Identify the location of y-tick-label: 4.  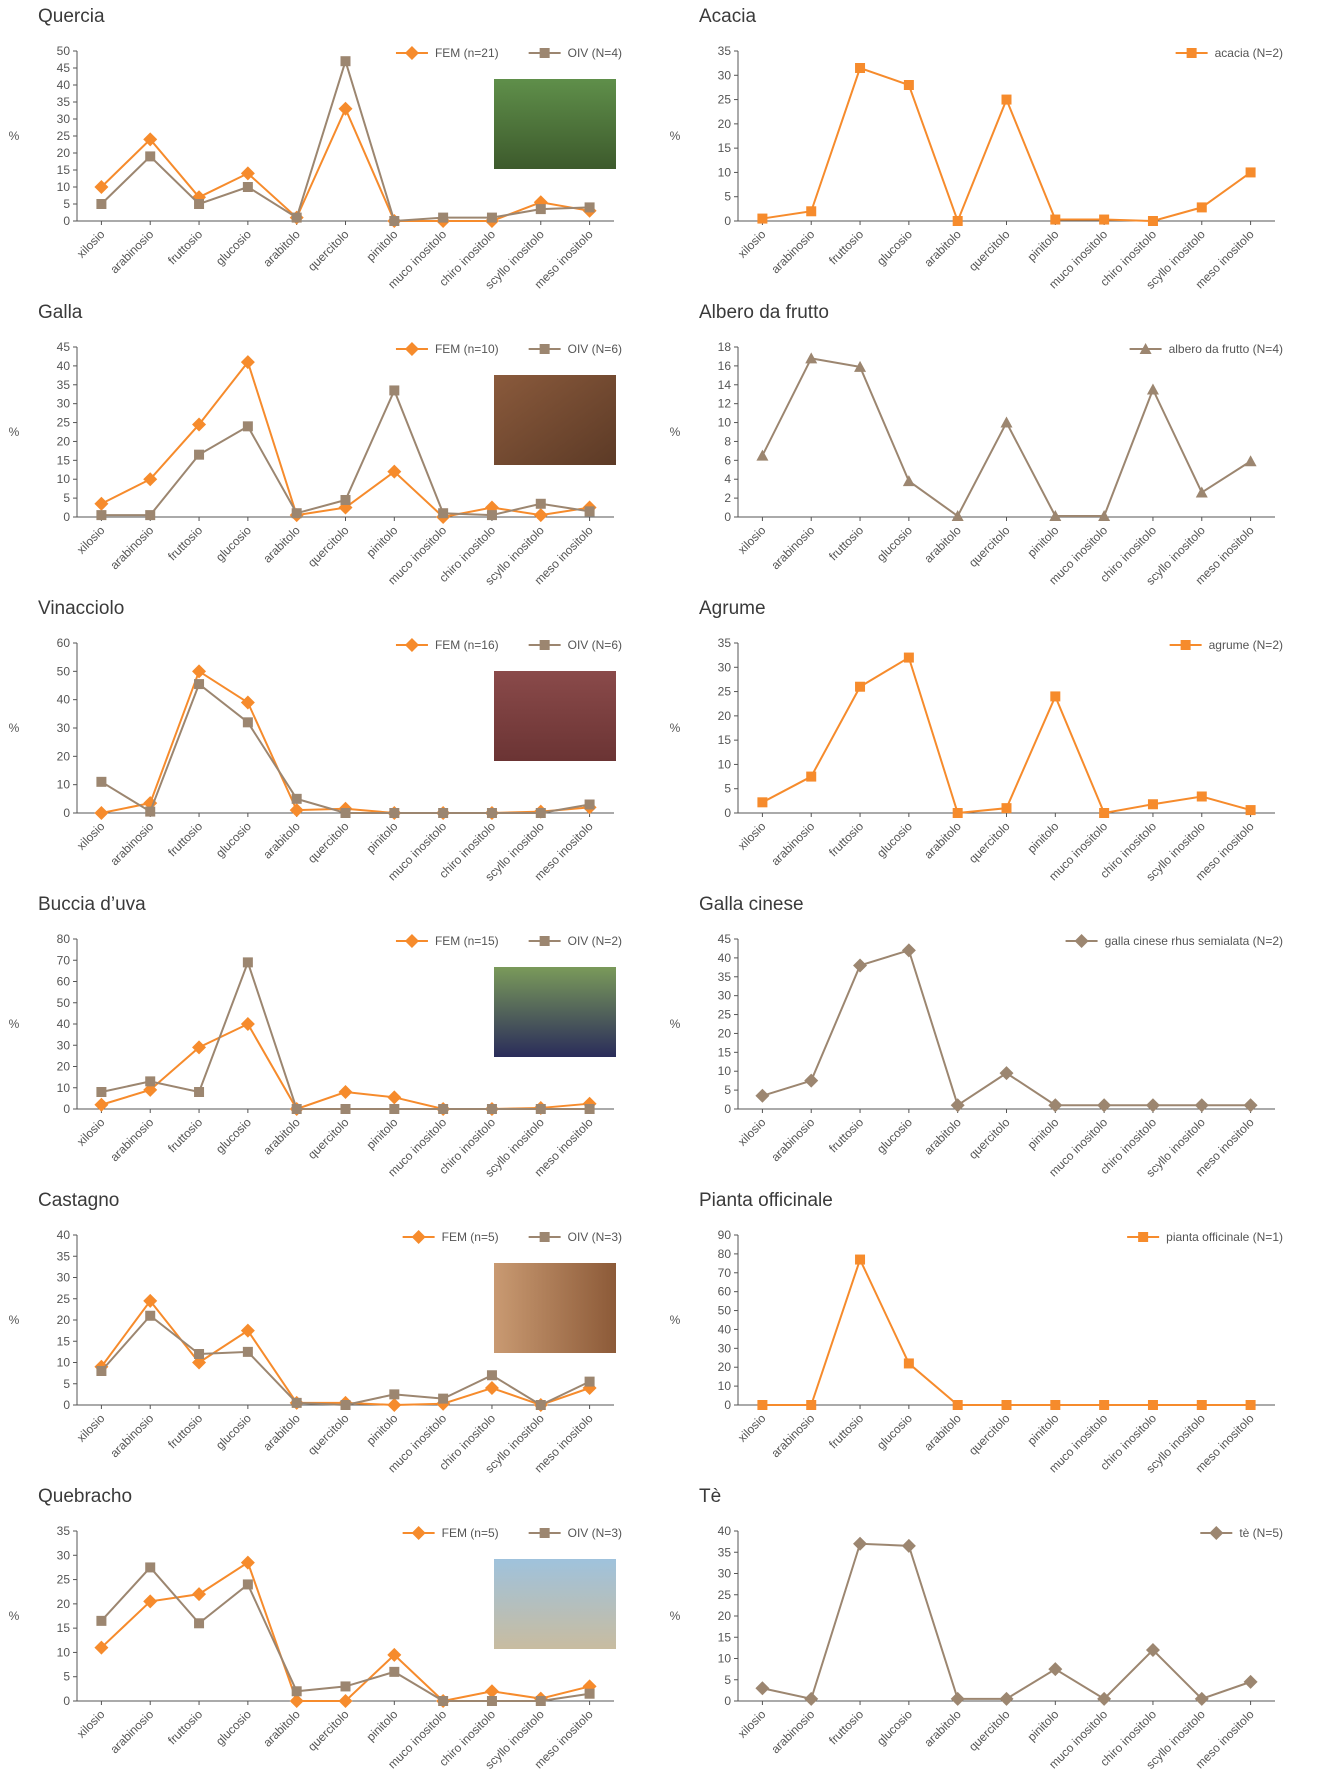
(727, 479).